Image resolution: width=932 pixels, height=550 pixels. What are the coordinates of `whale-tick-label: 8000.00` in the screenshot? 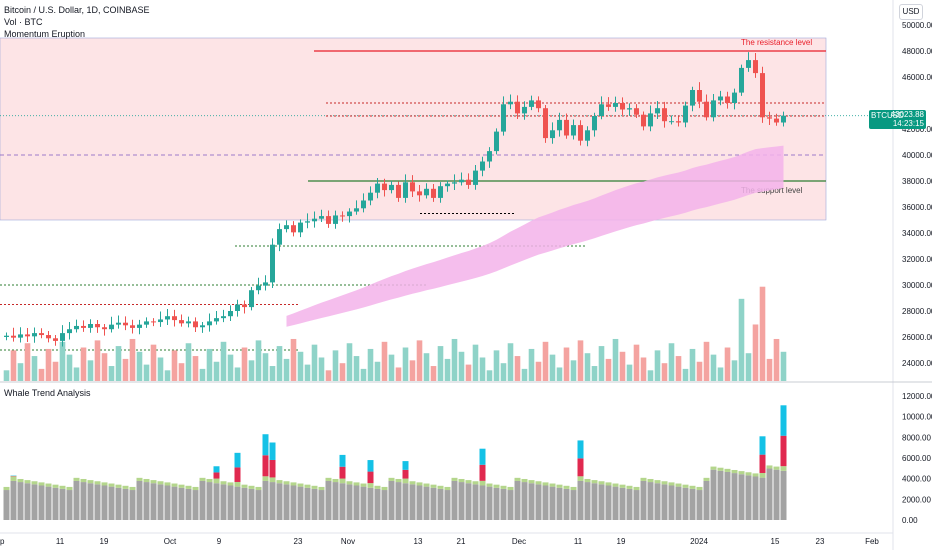 It's located at (916, 437).